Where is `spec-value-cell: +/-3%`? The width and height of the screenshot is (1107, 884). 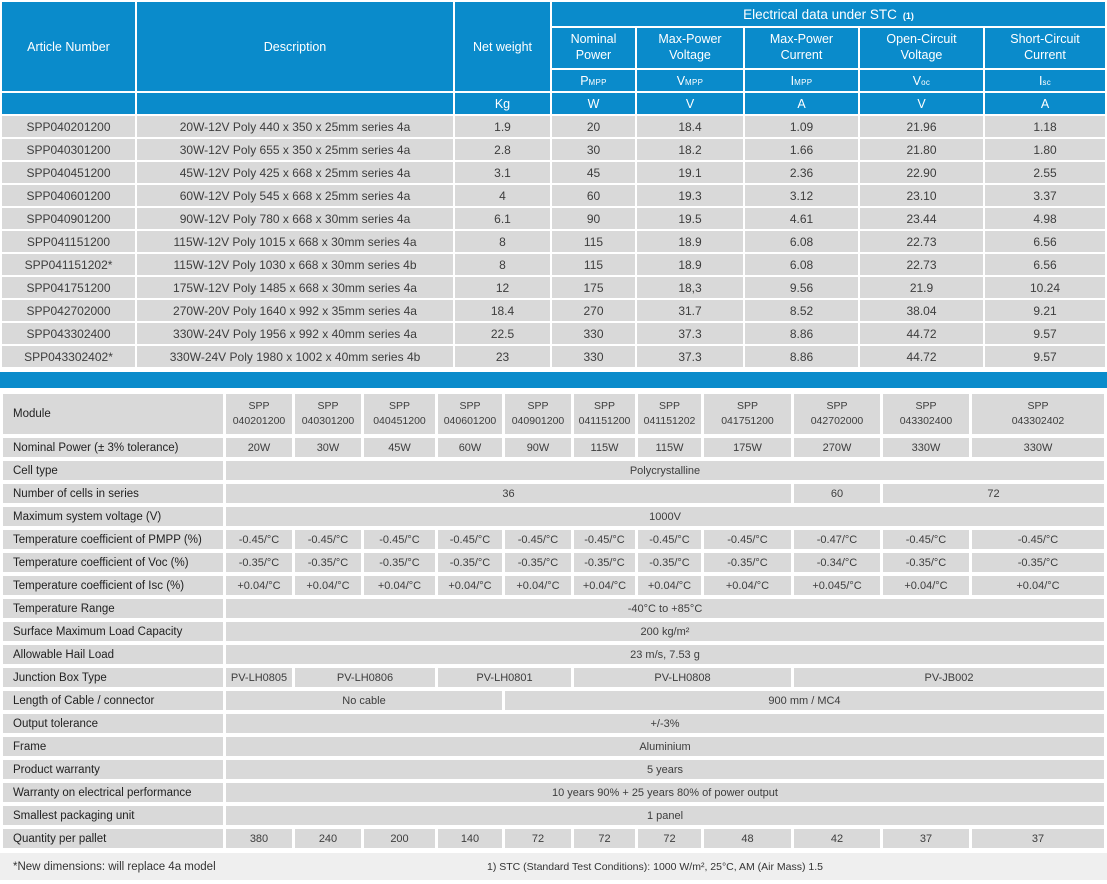 spec-value-cell: +/-3% is located at coordinates (665, 723).